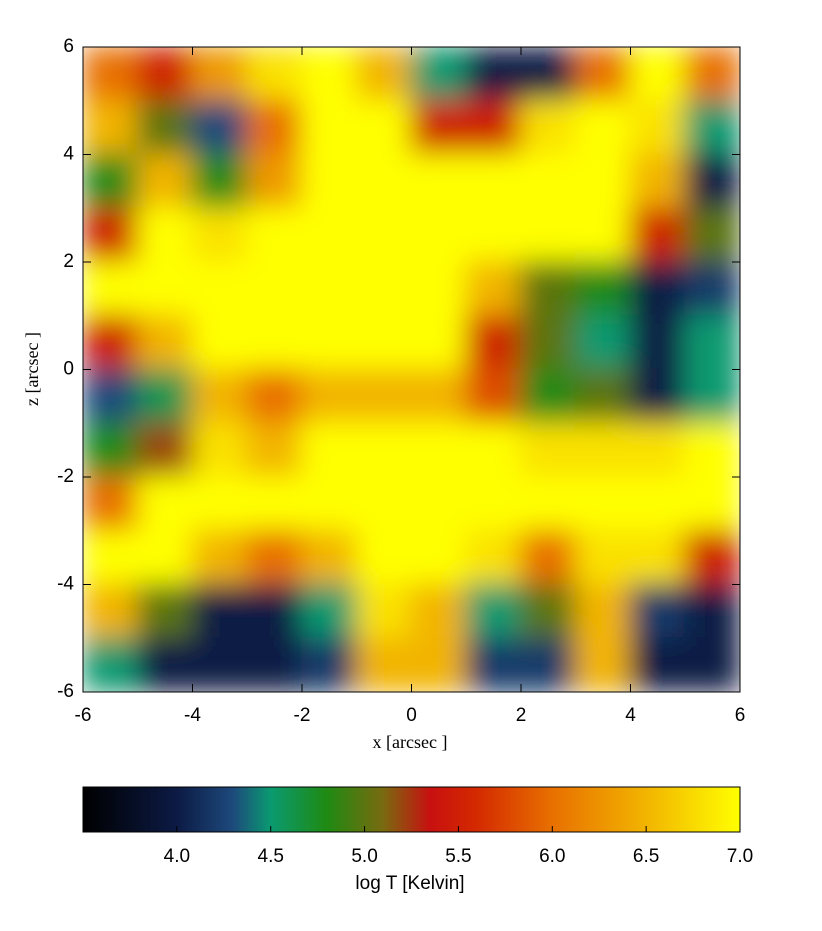 This screenshot has height=931, width=822. Describe the element at coordinates (177, 856) in the screenshot. I see `colorbar-tick-label: 4.0` at that location.